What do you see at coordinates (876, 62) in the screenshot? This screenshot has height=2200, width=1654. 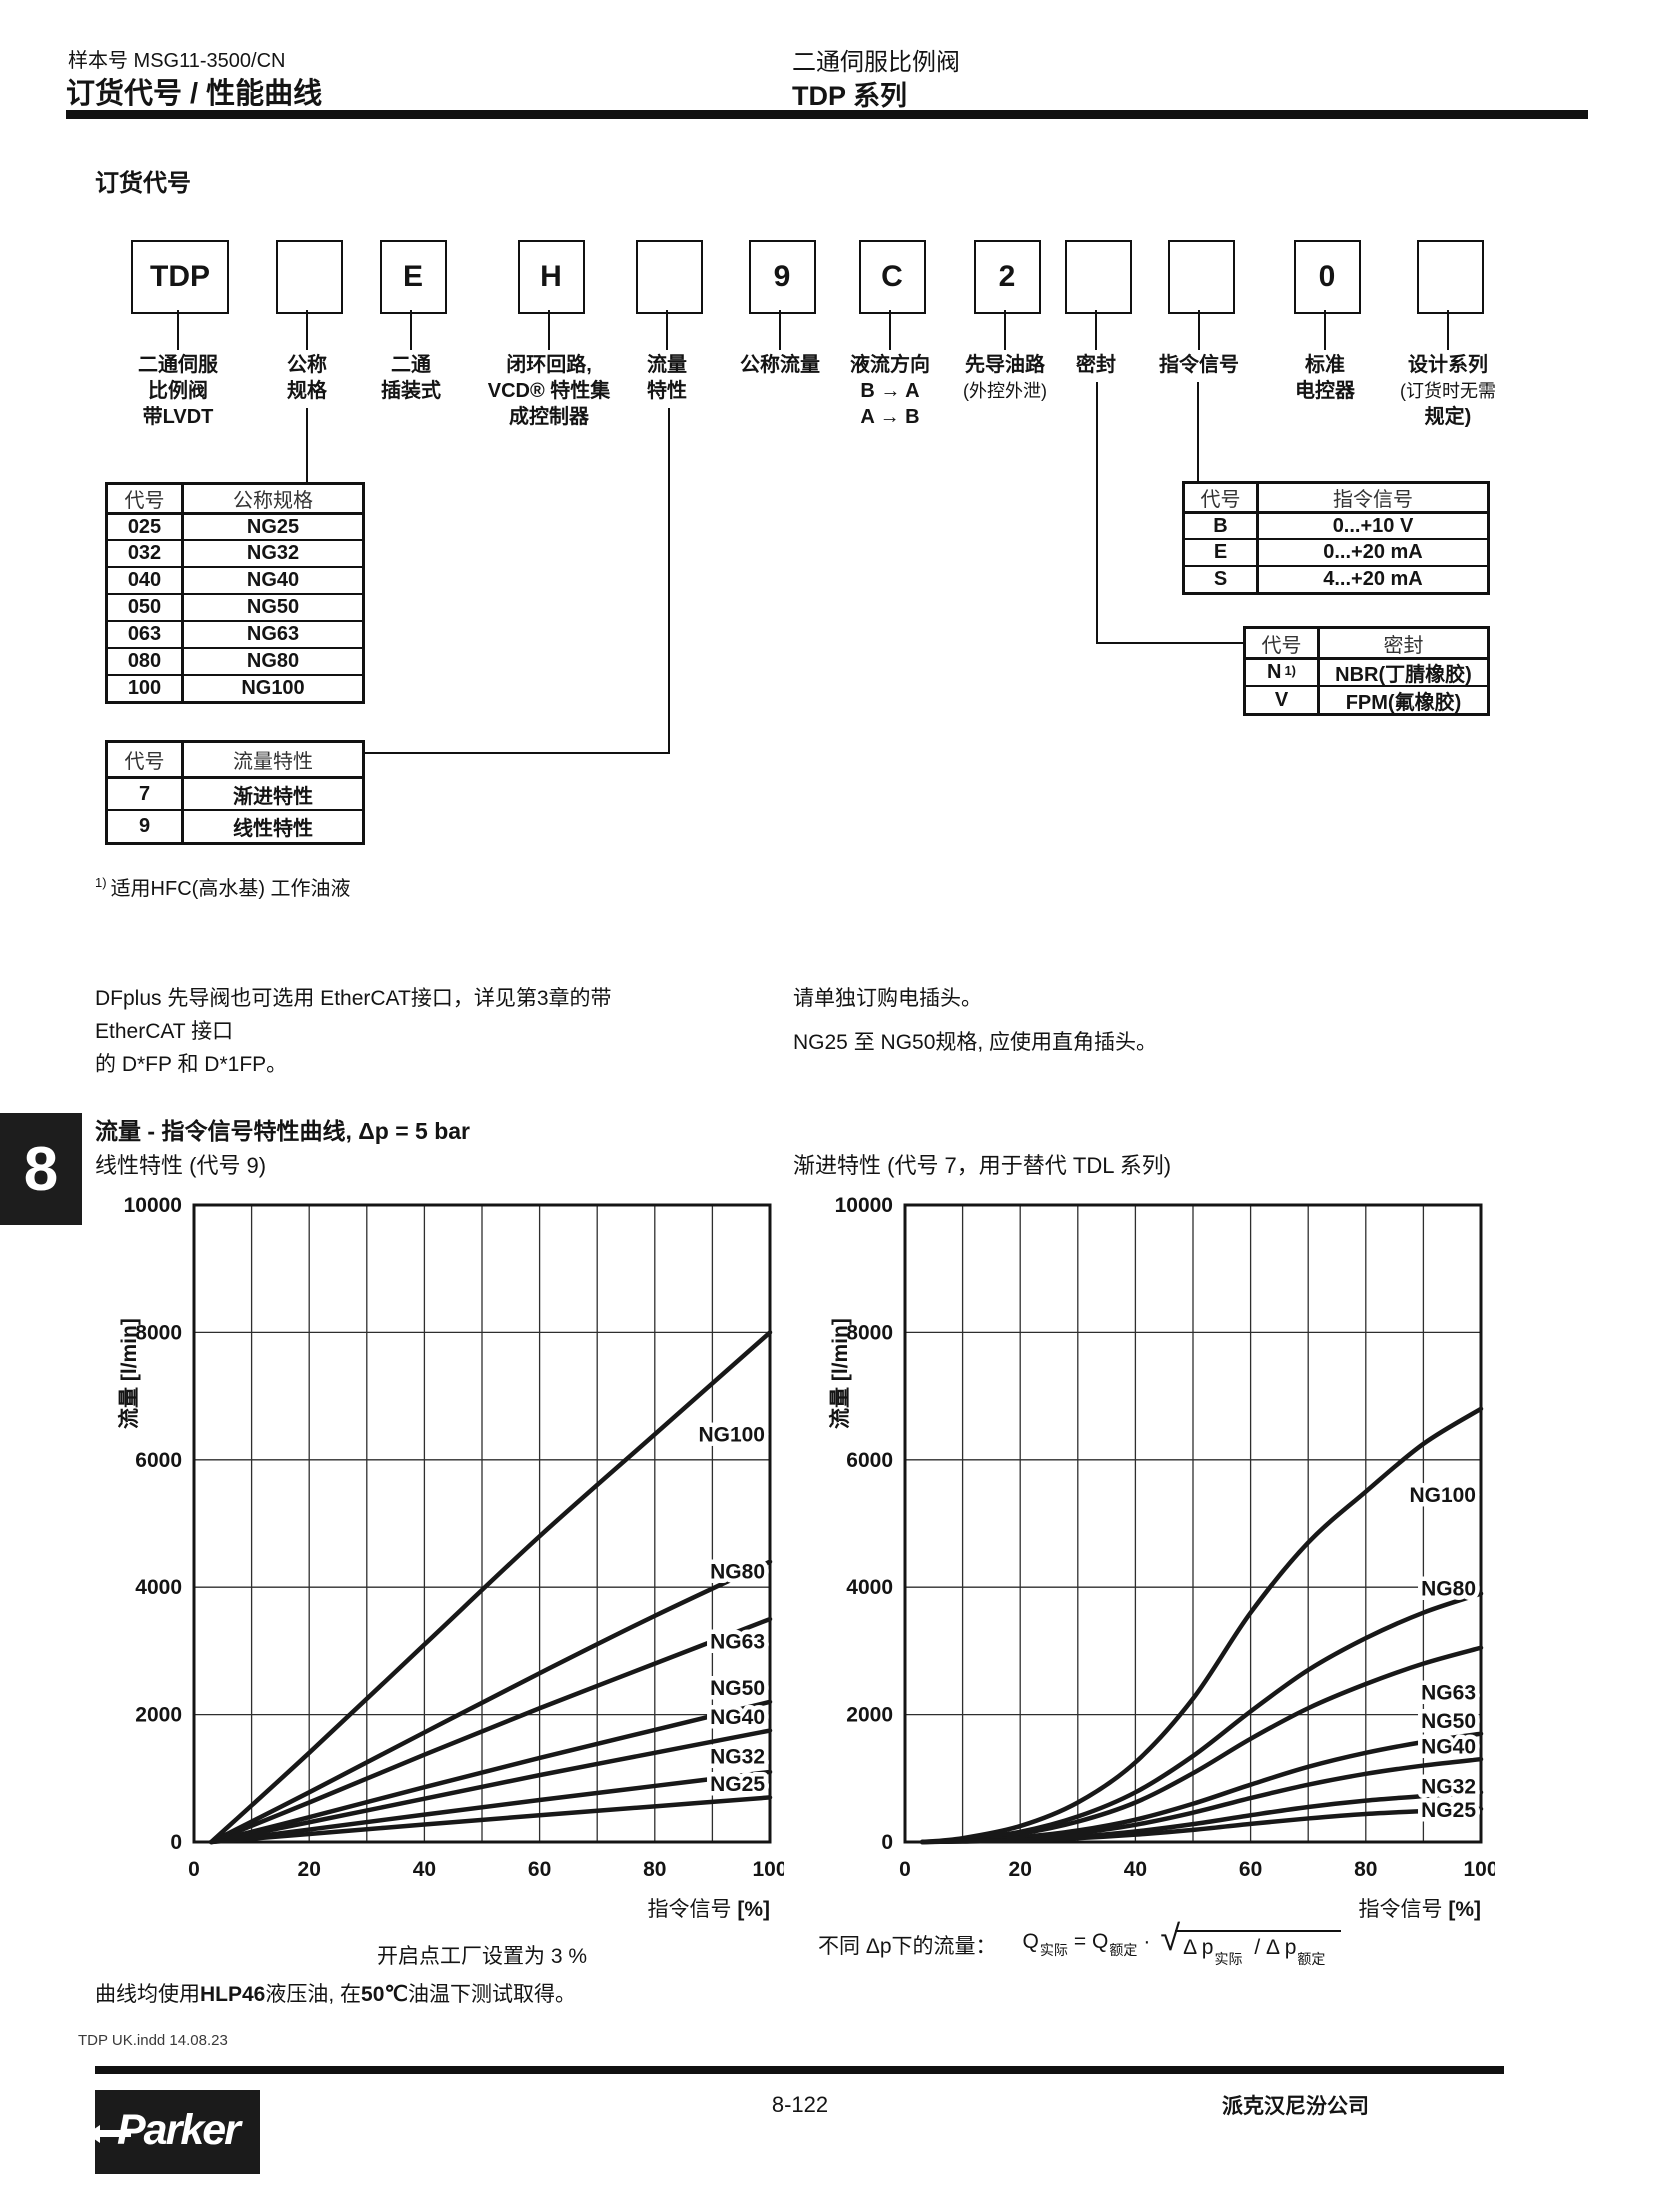 I see `product-title: 二通伺服比例阀` at bounding box center [876, 62].